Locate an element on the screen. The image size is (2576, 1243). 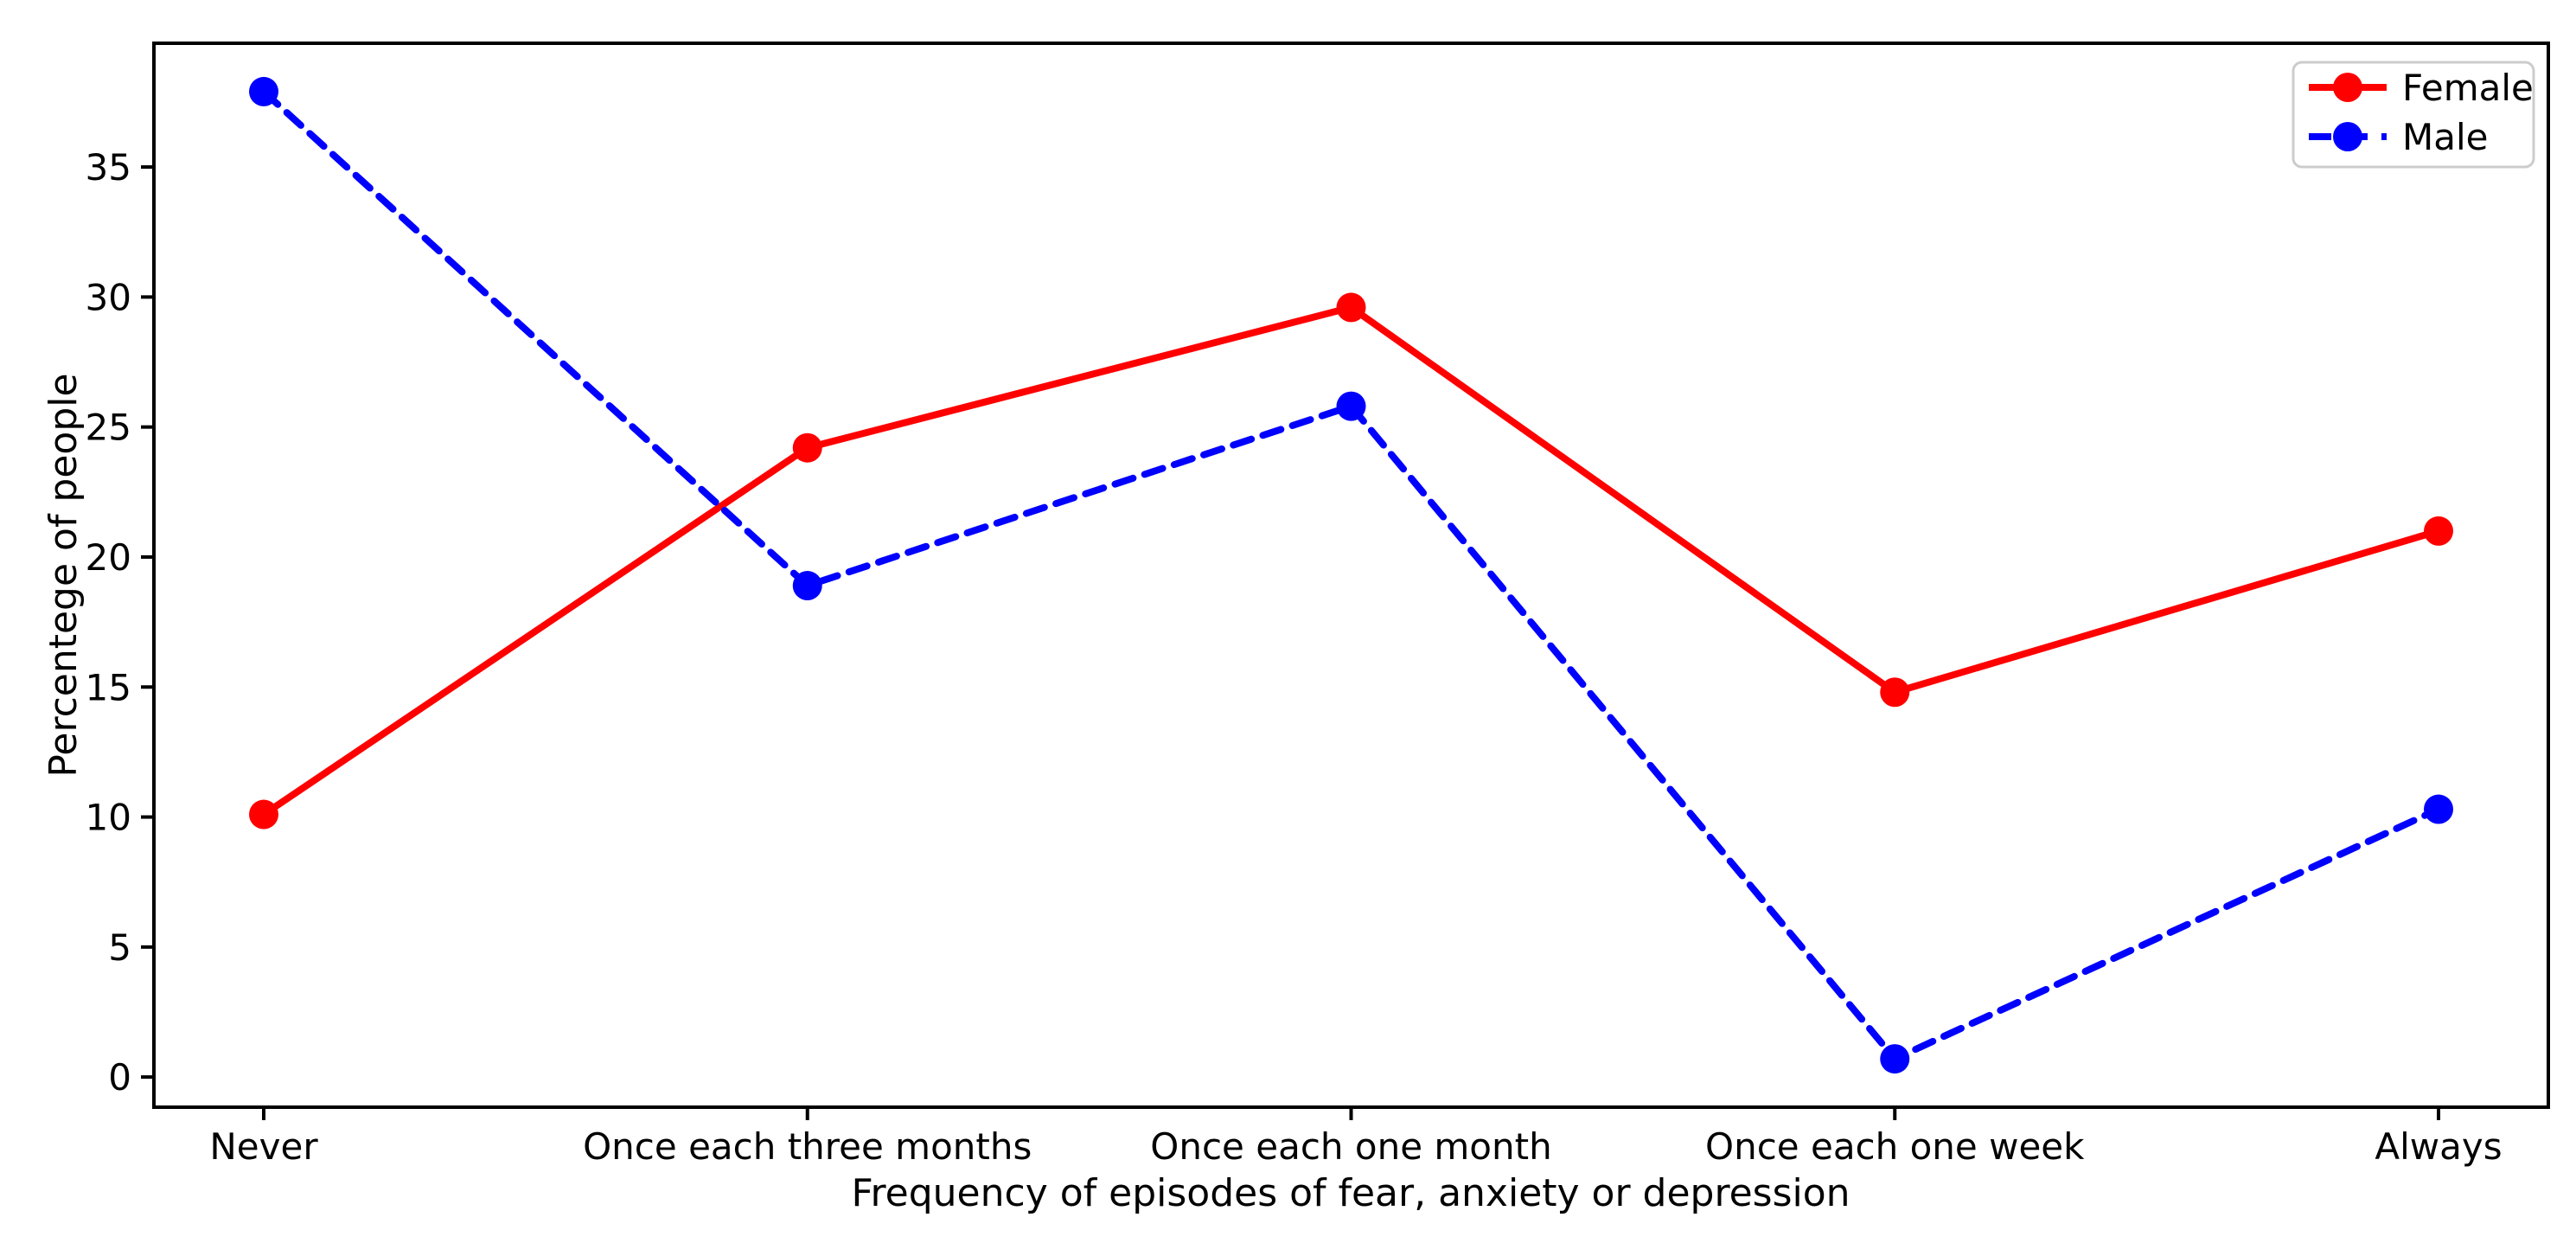
legend: Female Male is located at coordinates (2413, 115).